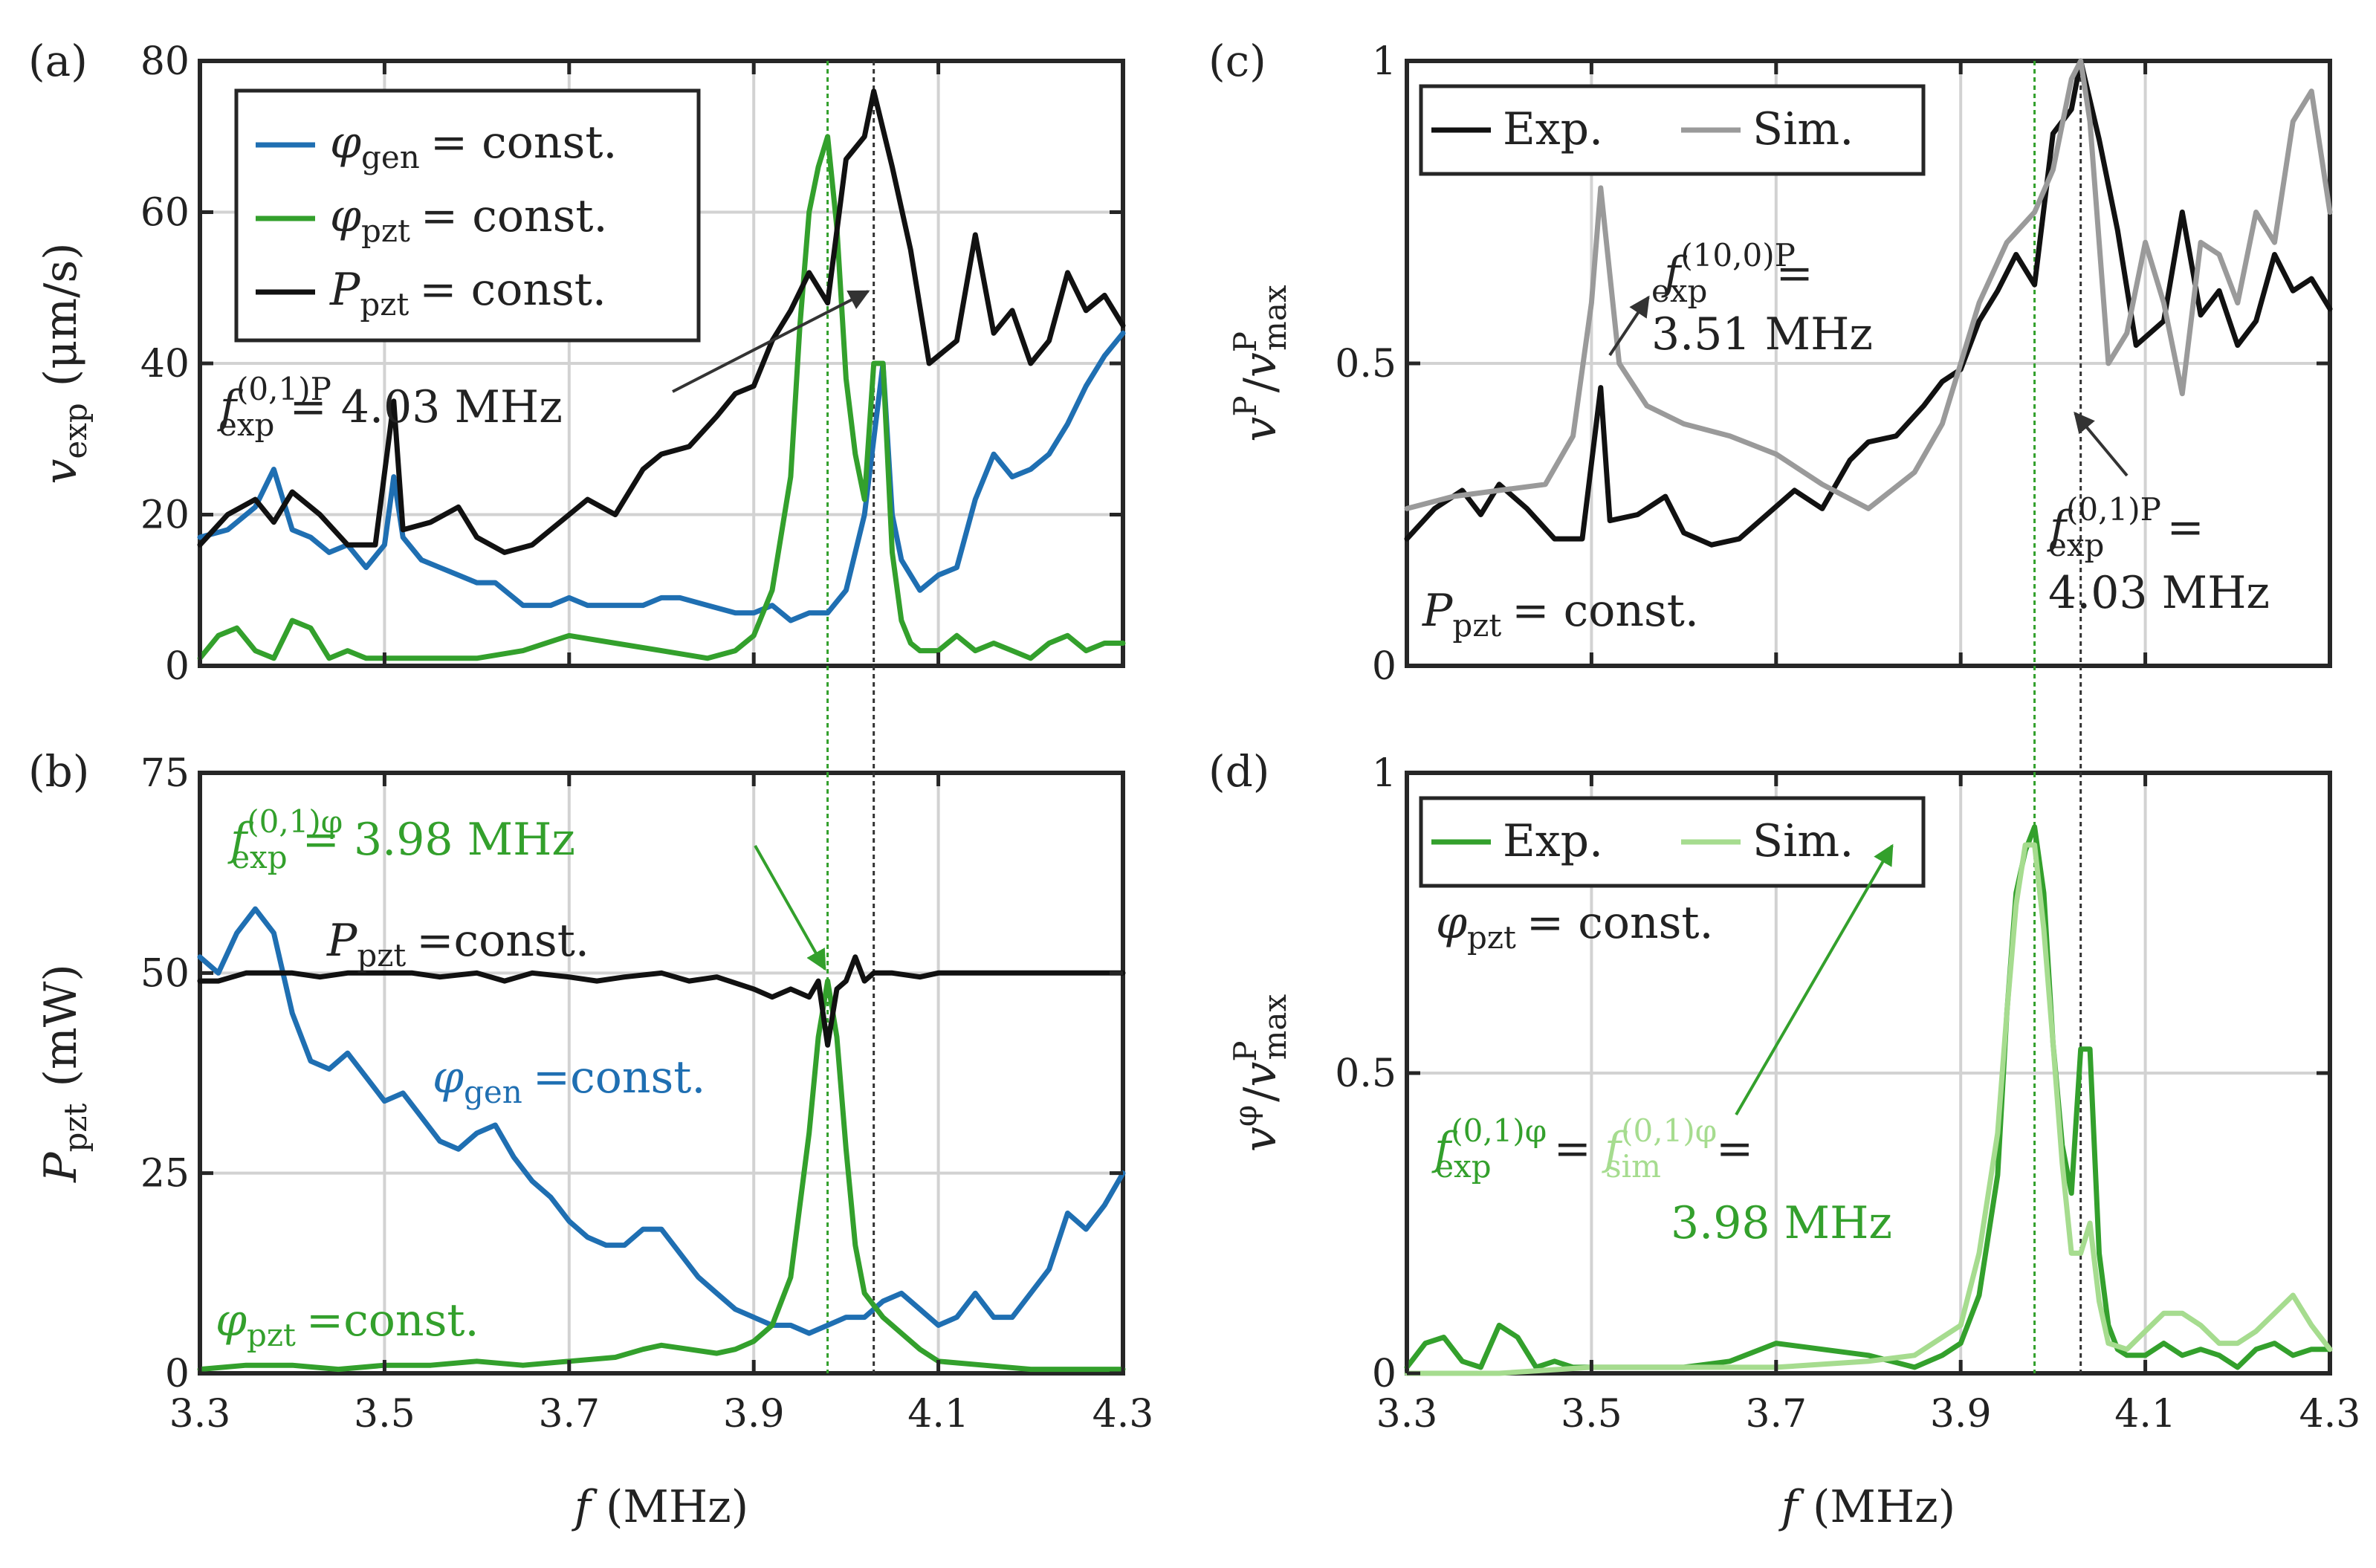  Describe the element at coordinates (1238, 771) in the screenshot. I see `panel-label-d: (d)` at that location.